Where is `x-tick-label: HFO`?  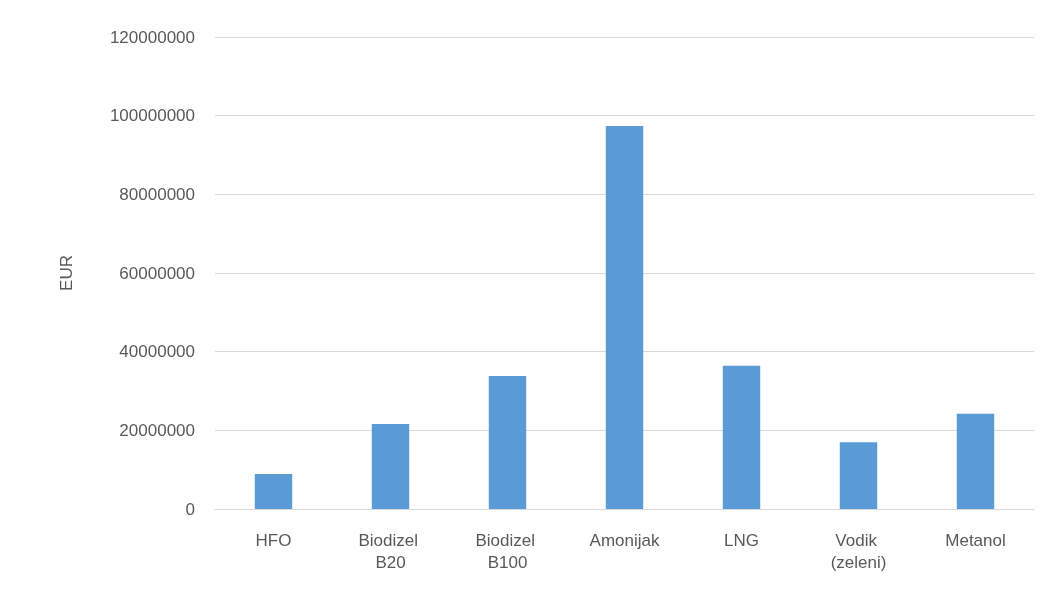
x-tick-label: HFO is located at coordinates (273, 540).